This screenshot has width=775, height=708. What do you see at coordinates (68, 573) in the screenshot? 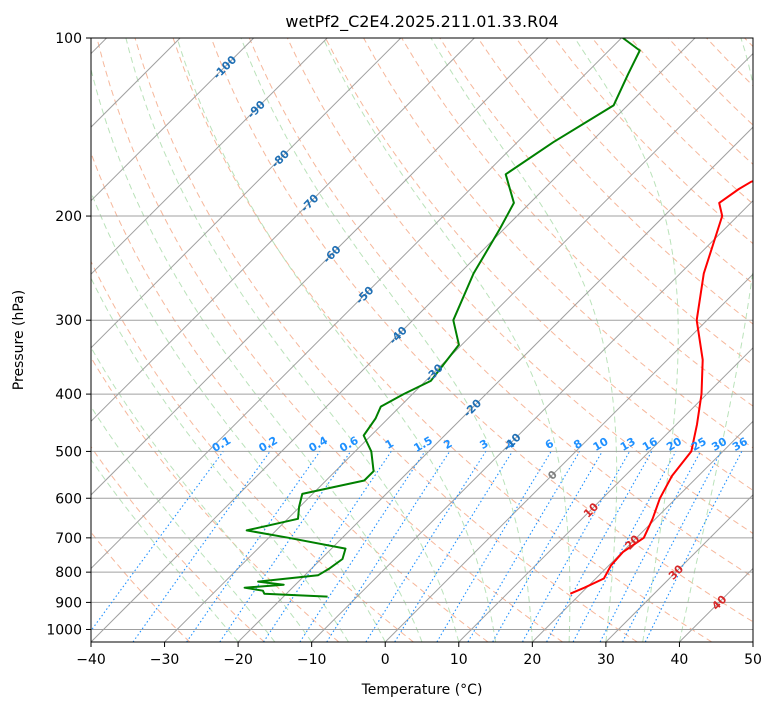
I see `y-tick-label: 800` at bounding box center [68, 573].